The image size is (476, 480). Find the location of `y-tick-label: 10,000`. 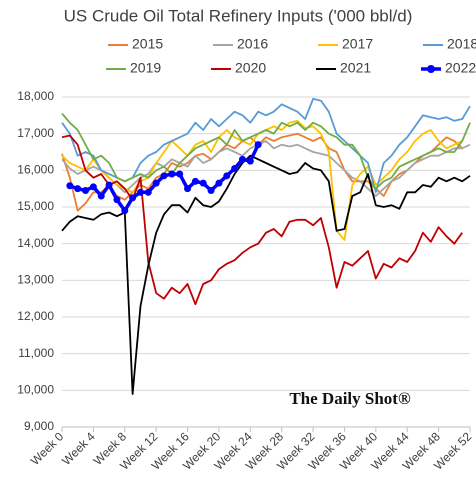

y-tick-label: 10,000 is located at coordinates (35, 390).